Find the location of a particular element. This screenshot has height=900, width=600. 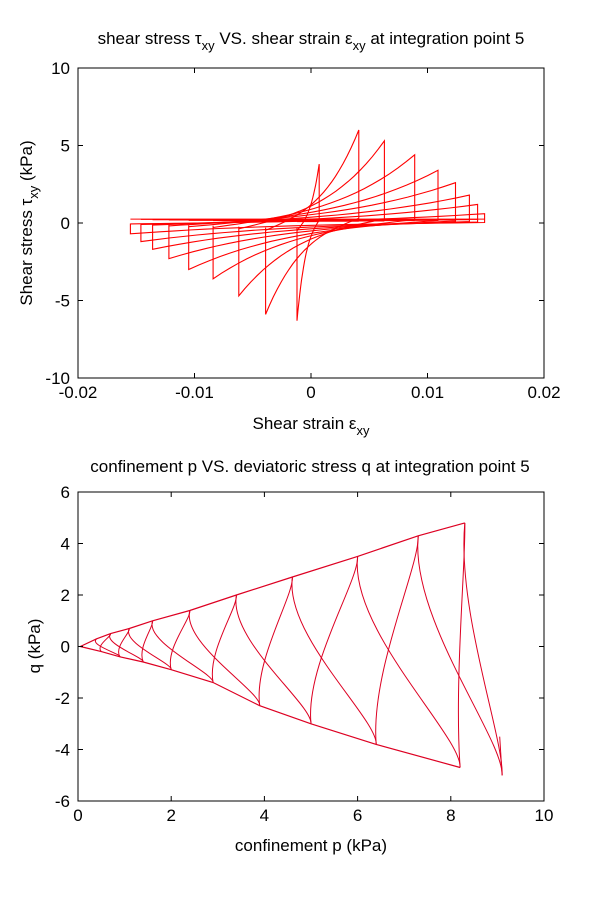

x-tick-label: 6 is located at coordinates (357, 815).